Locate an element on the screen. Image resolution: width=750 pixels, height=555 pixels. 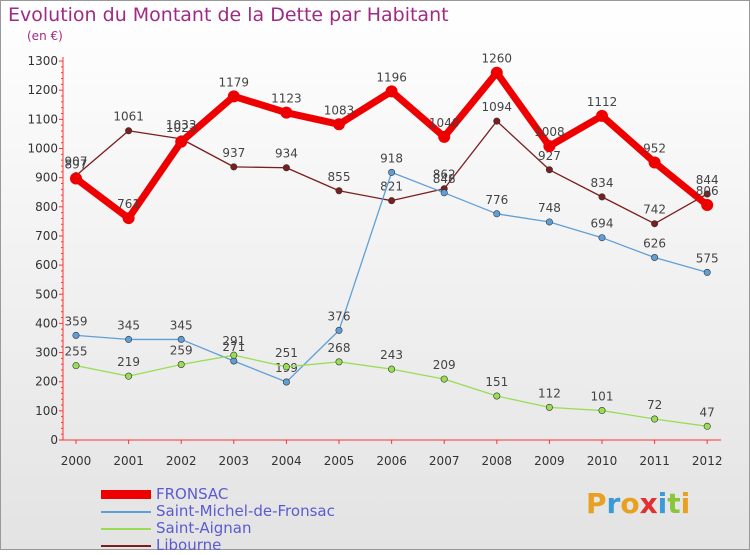
data-label: 907 is located at coordinates (76, 162).